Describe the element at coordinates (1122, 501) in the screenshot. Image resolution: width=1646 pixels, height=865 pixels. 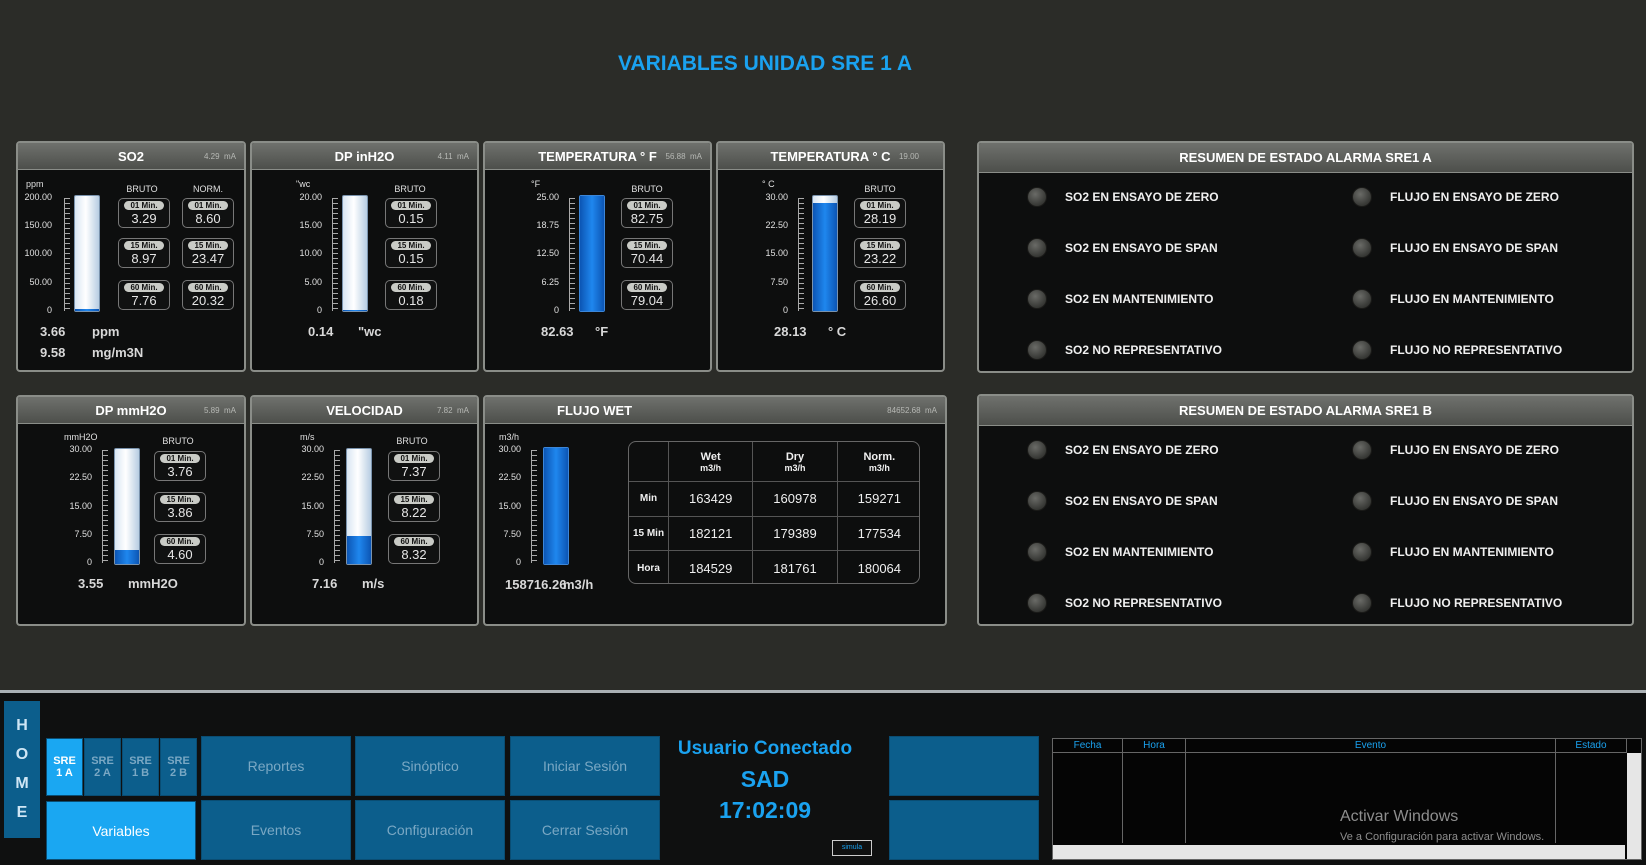
I see `alarm-so2-span: SO2 EN ENSAYO DE SPAN` at that location.